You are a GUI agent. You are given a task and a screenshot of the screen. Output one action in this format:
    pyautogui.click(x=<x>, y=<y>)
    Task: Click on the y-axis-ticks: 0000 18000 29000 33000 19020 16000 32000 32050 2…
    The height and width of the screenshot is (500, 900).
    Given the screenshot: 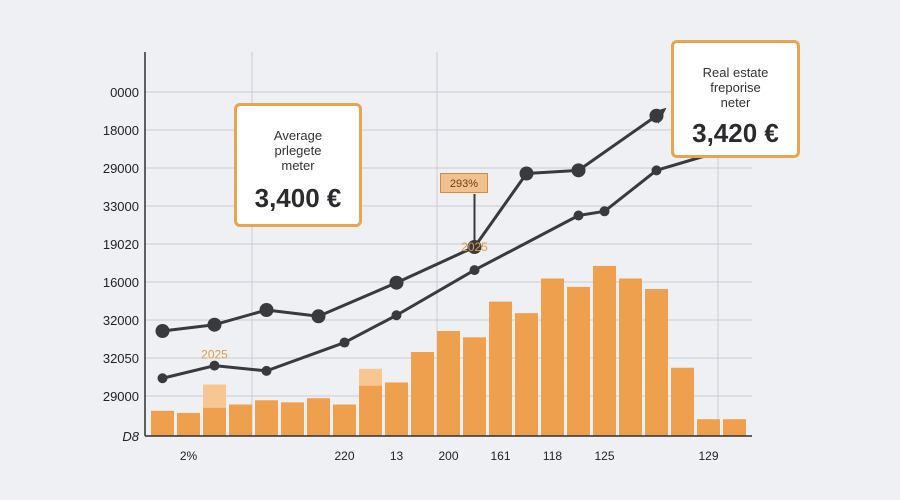 What is the action you would take?
    pyautogui.click(x=121, y=264)
    